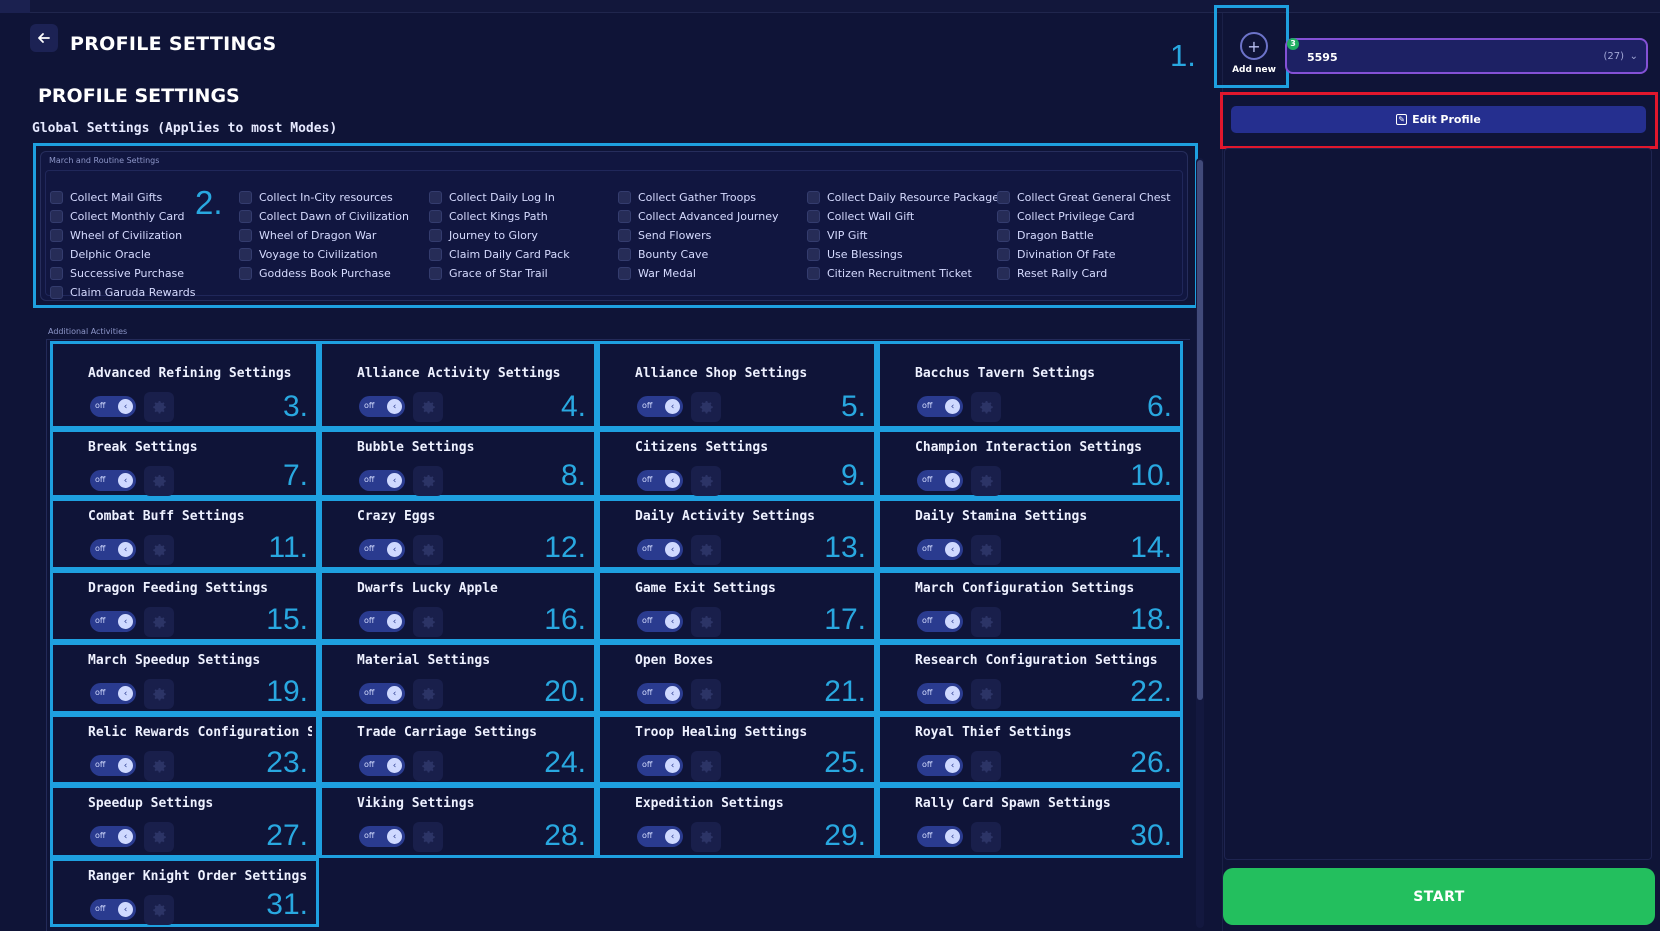  I want to click on edit-profile-button: ✎ Edit Profile, so click(1438, 119).